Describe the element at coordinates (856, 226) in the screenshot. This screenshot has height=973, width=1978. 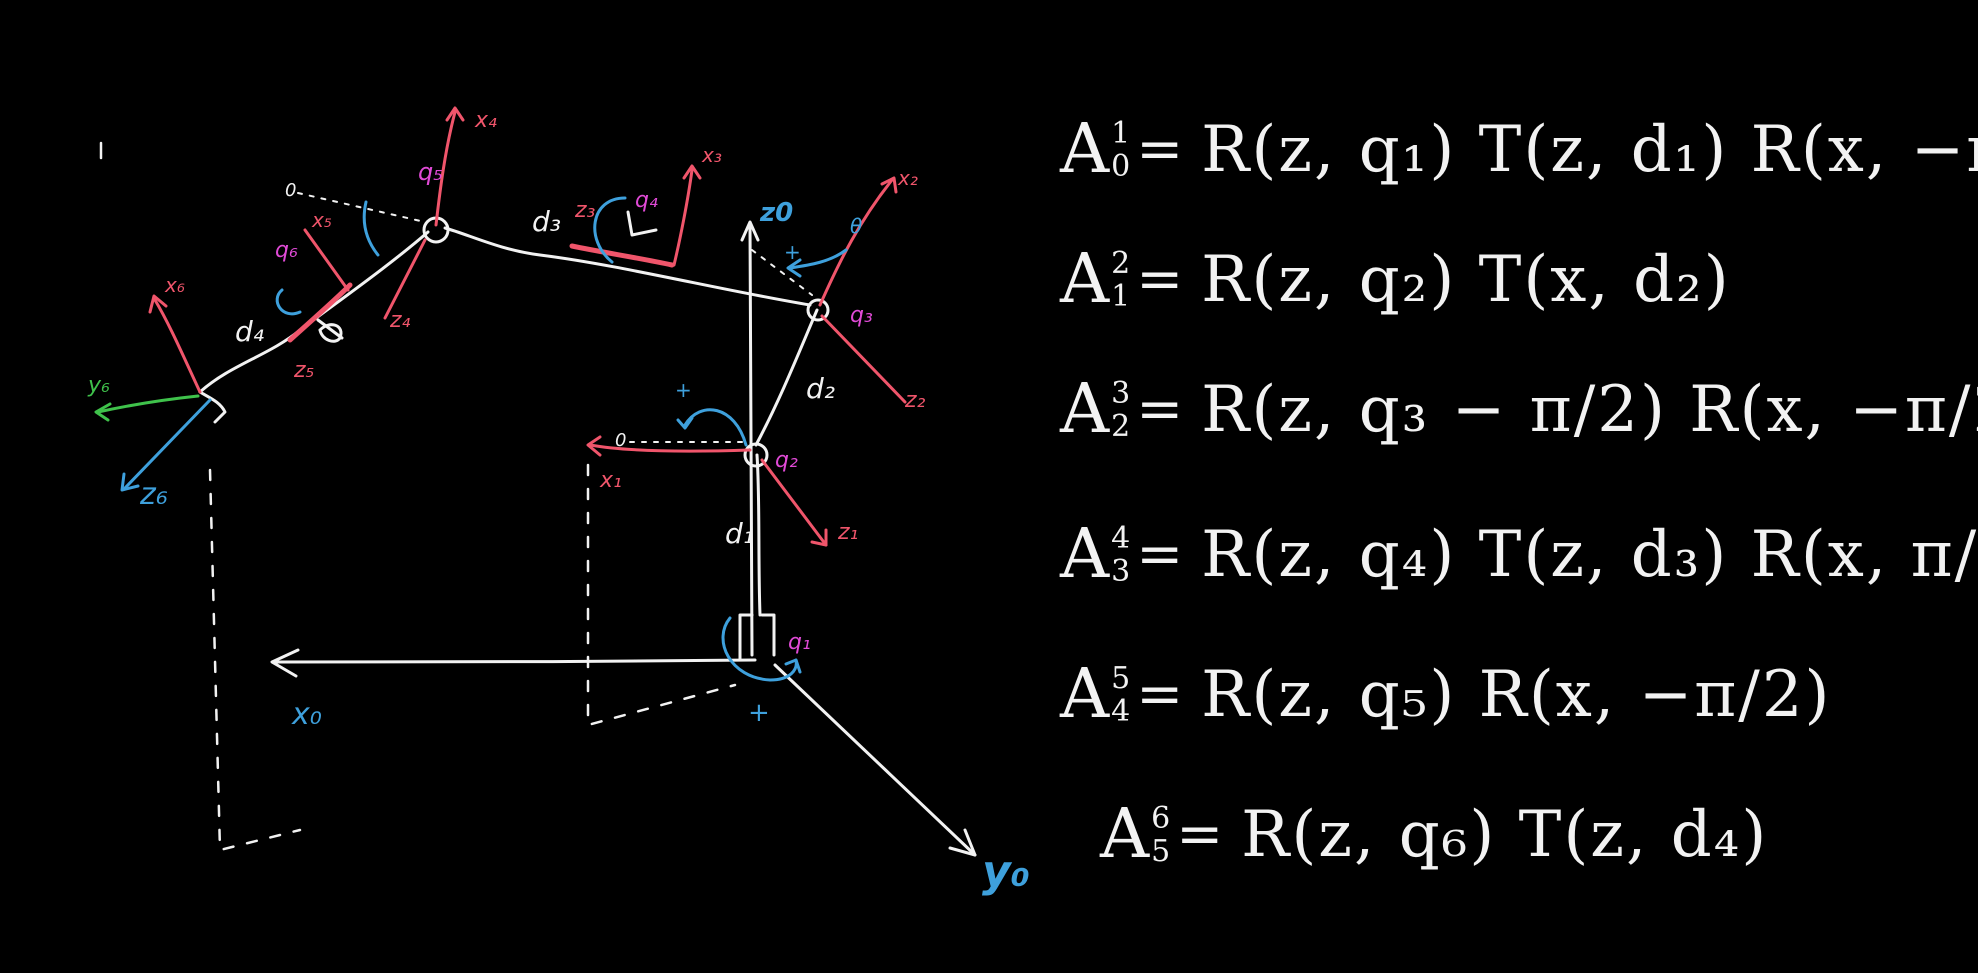
I see `theta-mark-q3: θ` at that location.